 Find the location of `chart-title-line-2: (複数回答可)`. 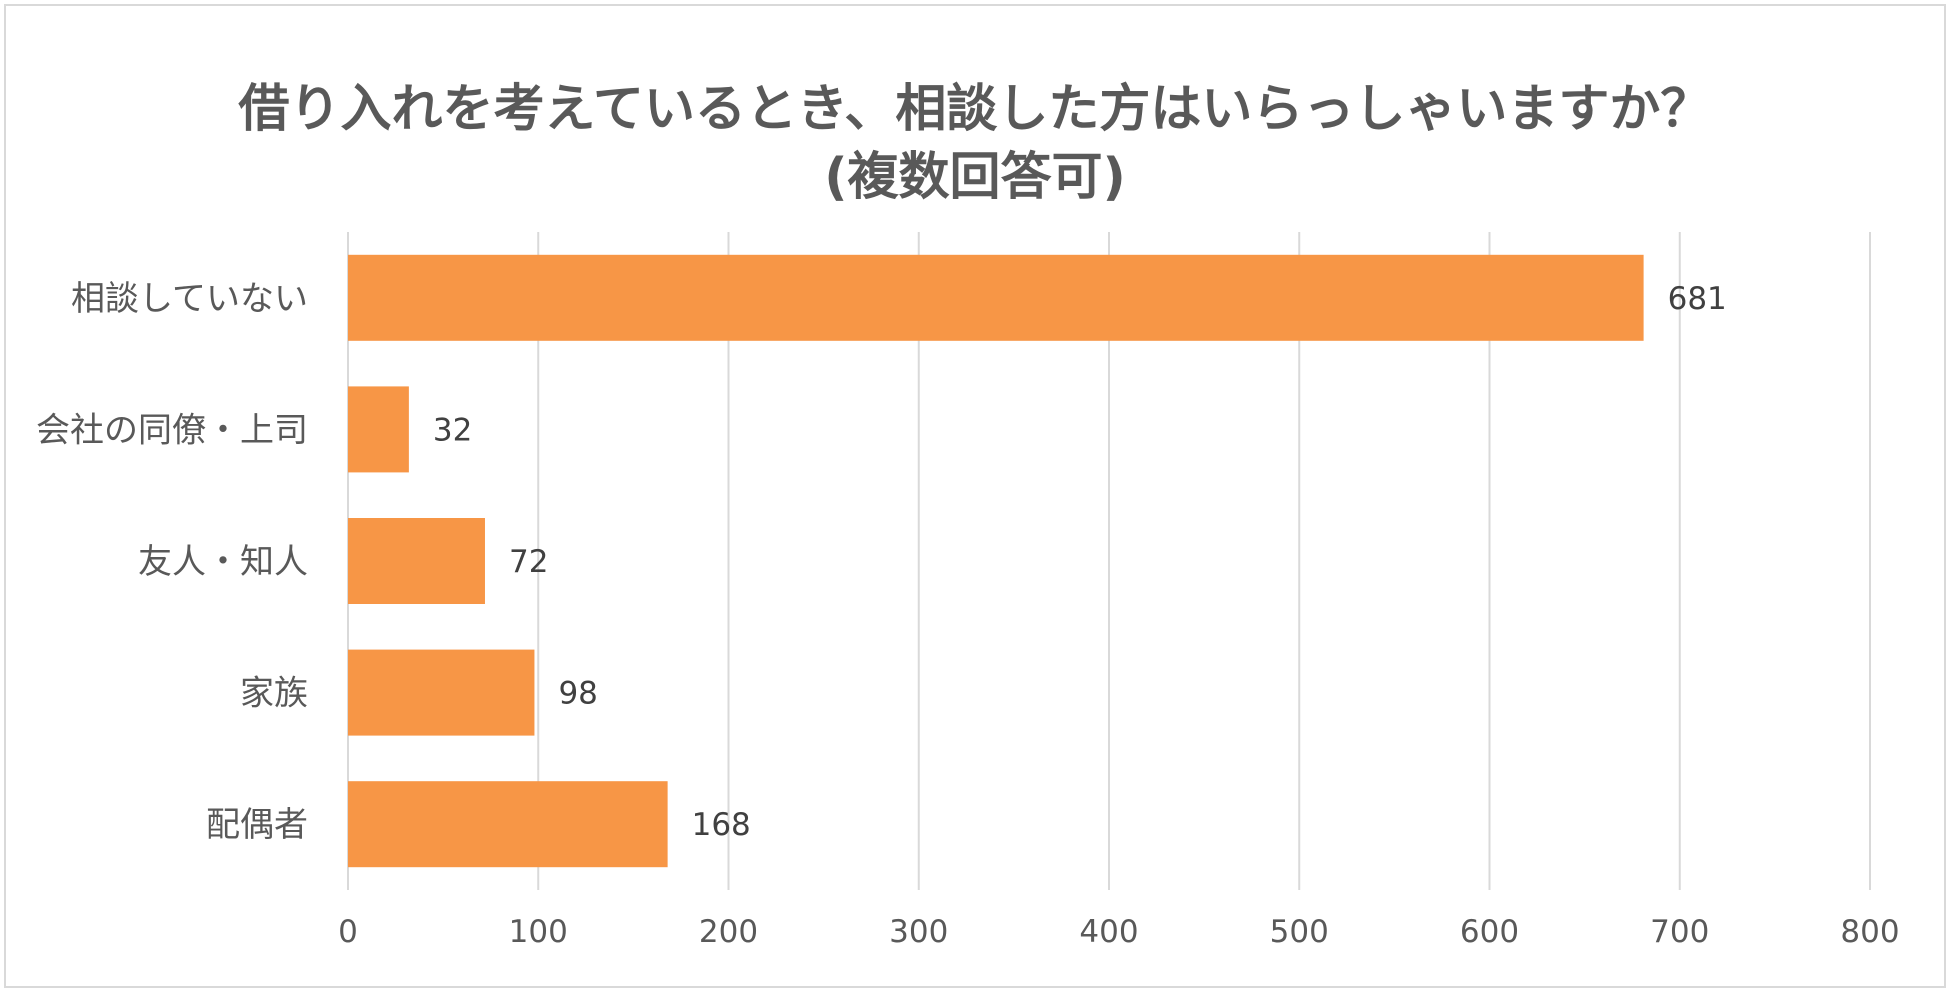

chart-title-line-2: (複数回答可) is located at coordinates (975, 177).